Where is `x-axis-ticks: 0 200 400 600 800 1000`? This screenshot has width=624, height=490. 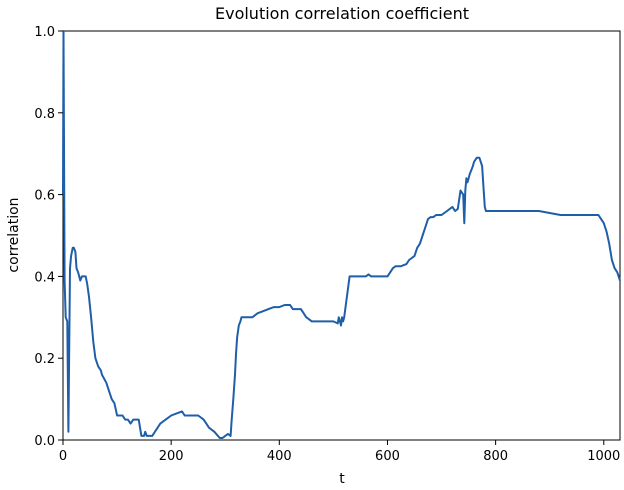
x-axis-ticks: 0 200 400 600 800 1000 is located at coordinates (339, 452).